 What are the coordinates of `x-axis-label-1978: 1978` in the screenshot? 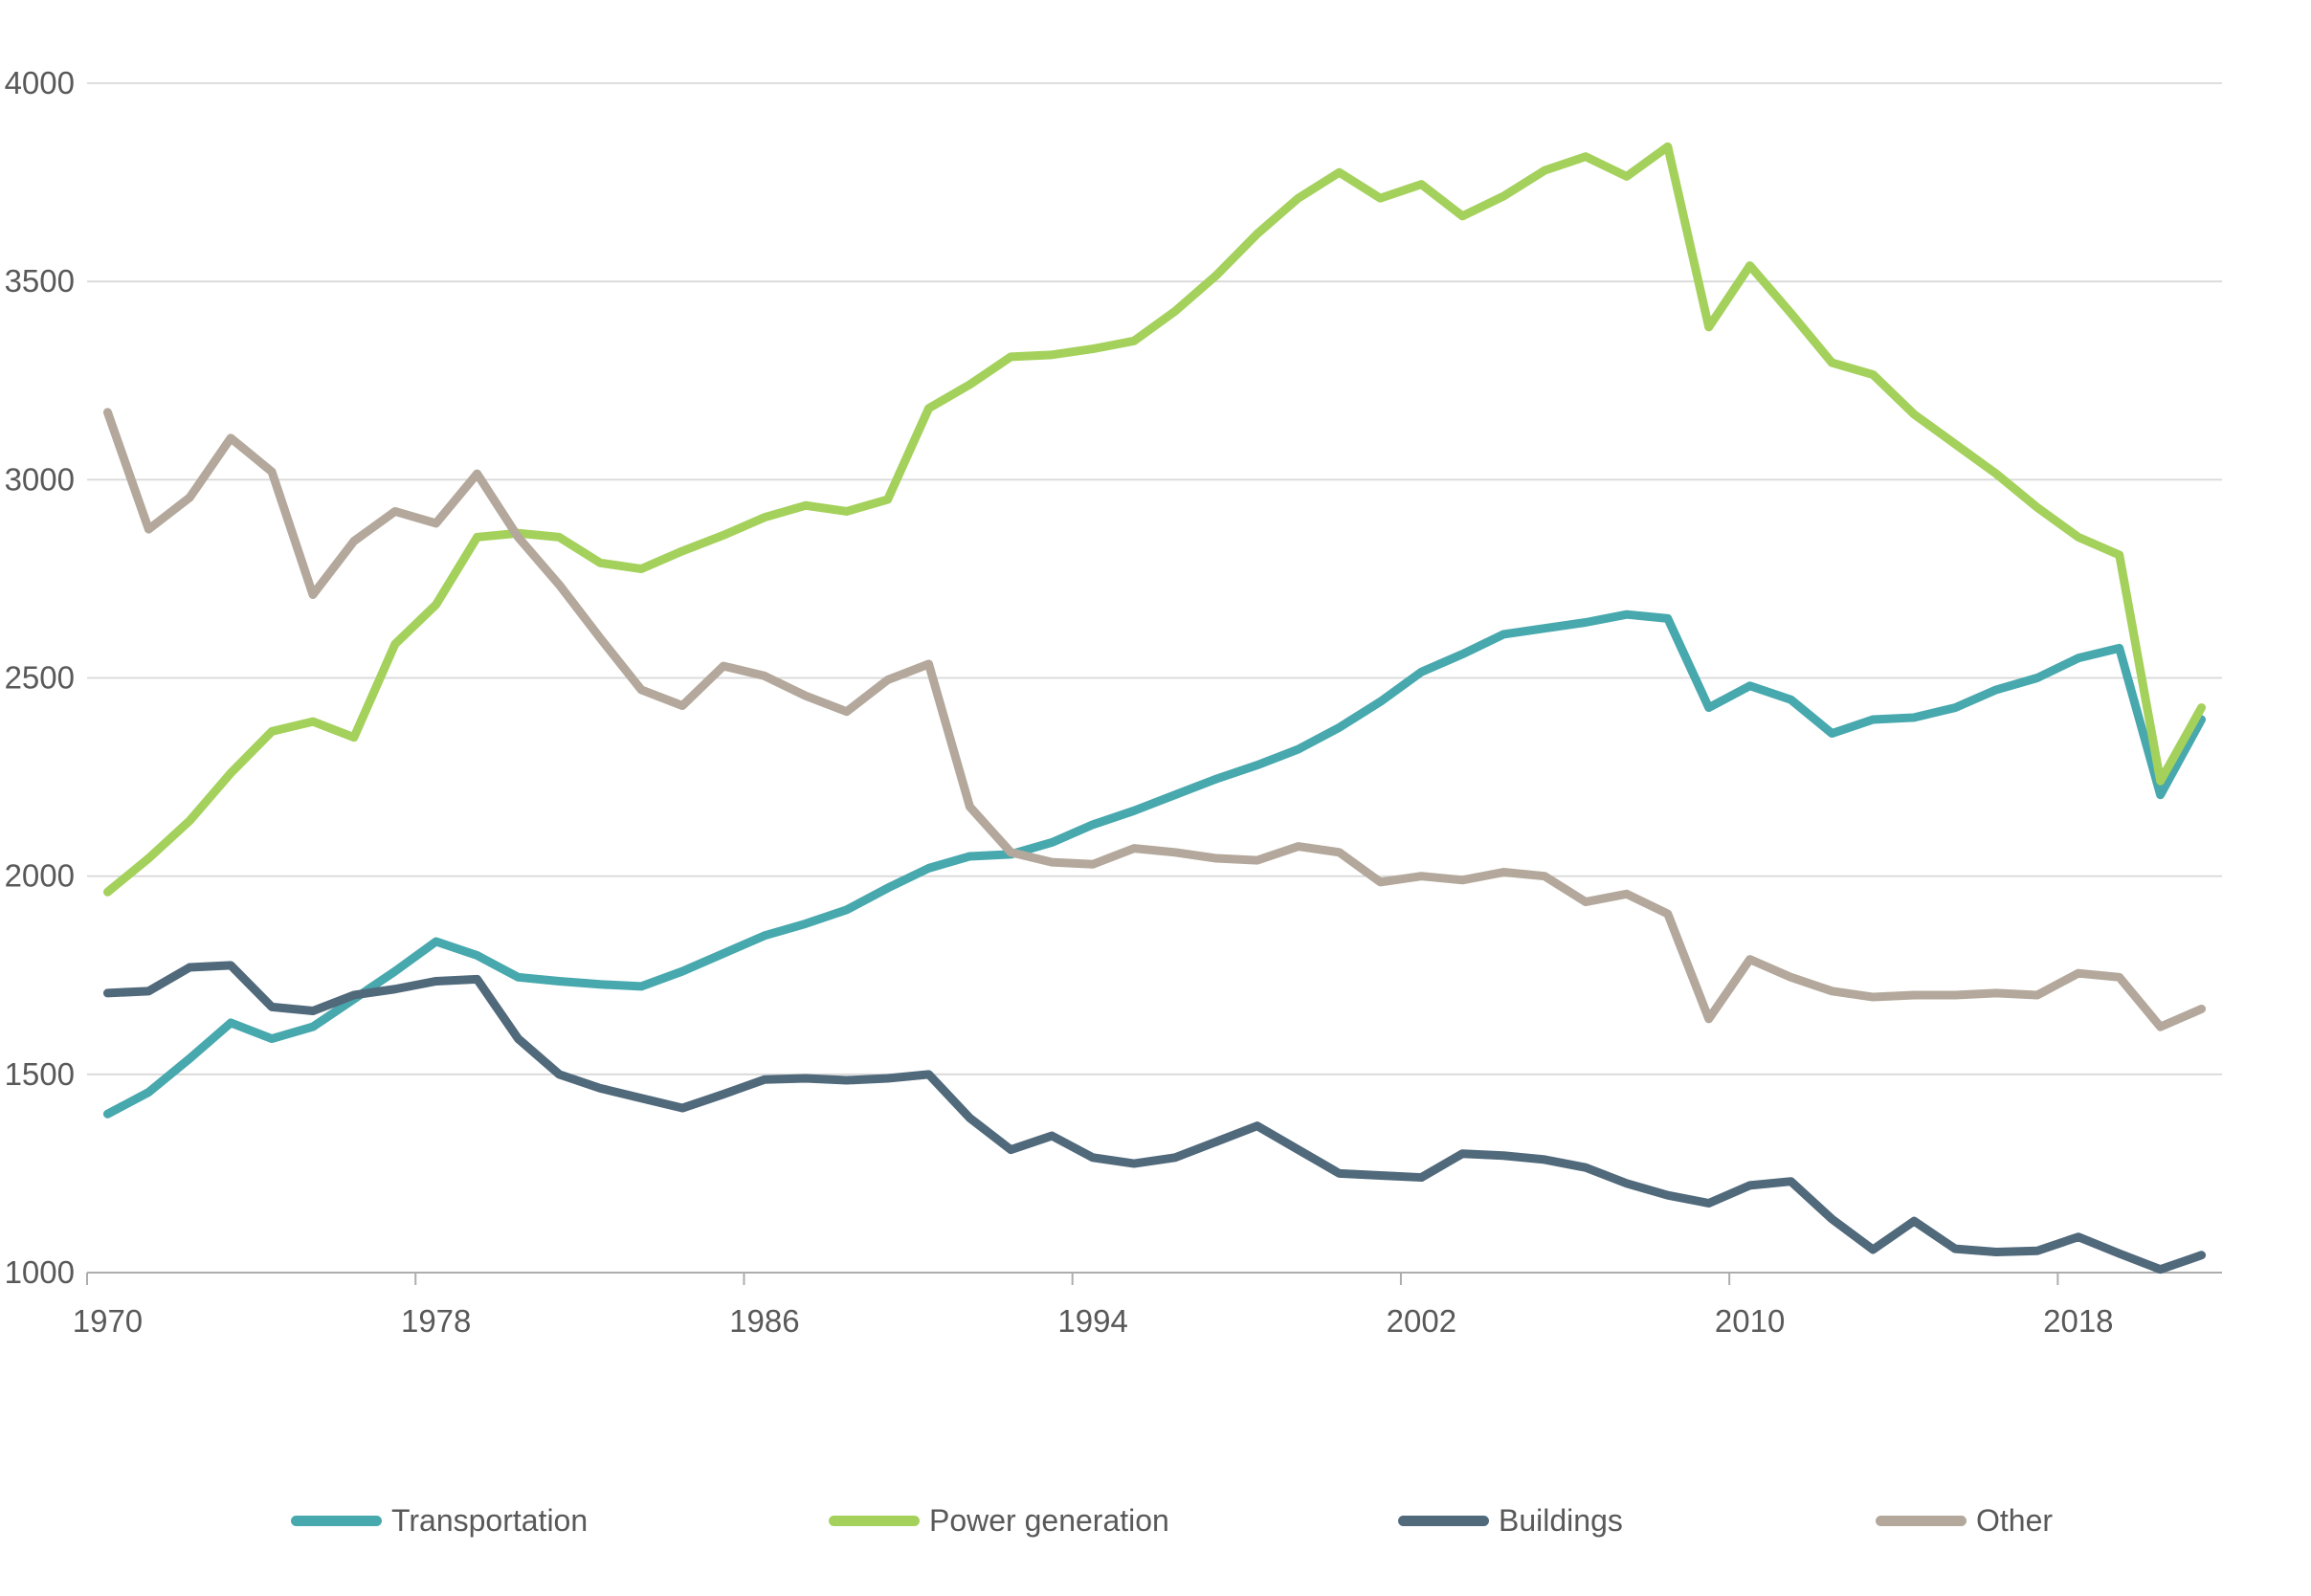 It's located at (436, 1321).